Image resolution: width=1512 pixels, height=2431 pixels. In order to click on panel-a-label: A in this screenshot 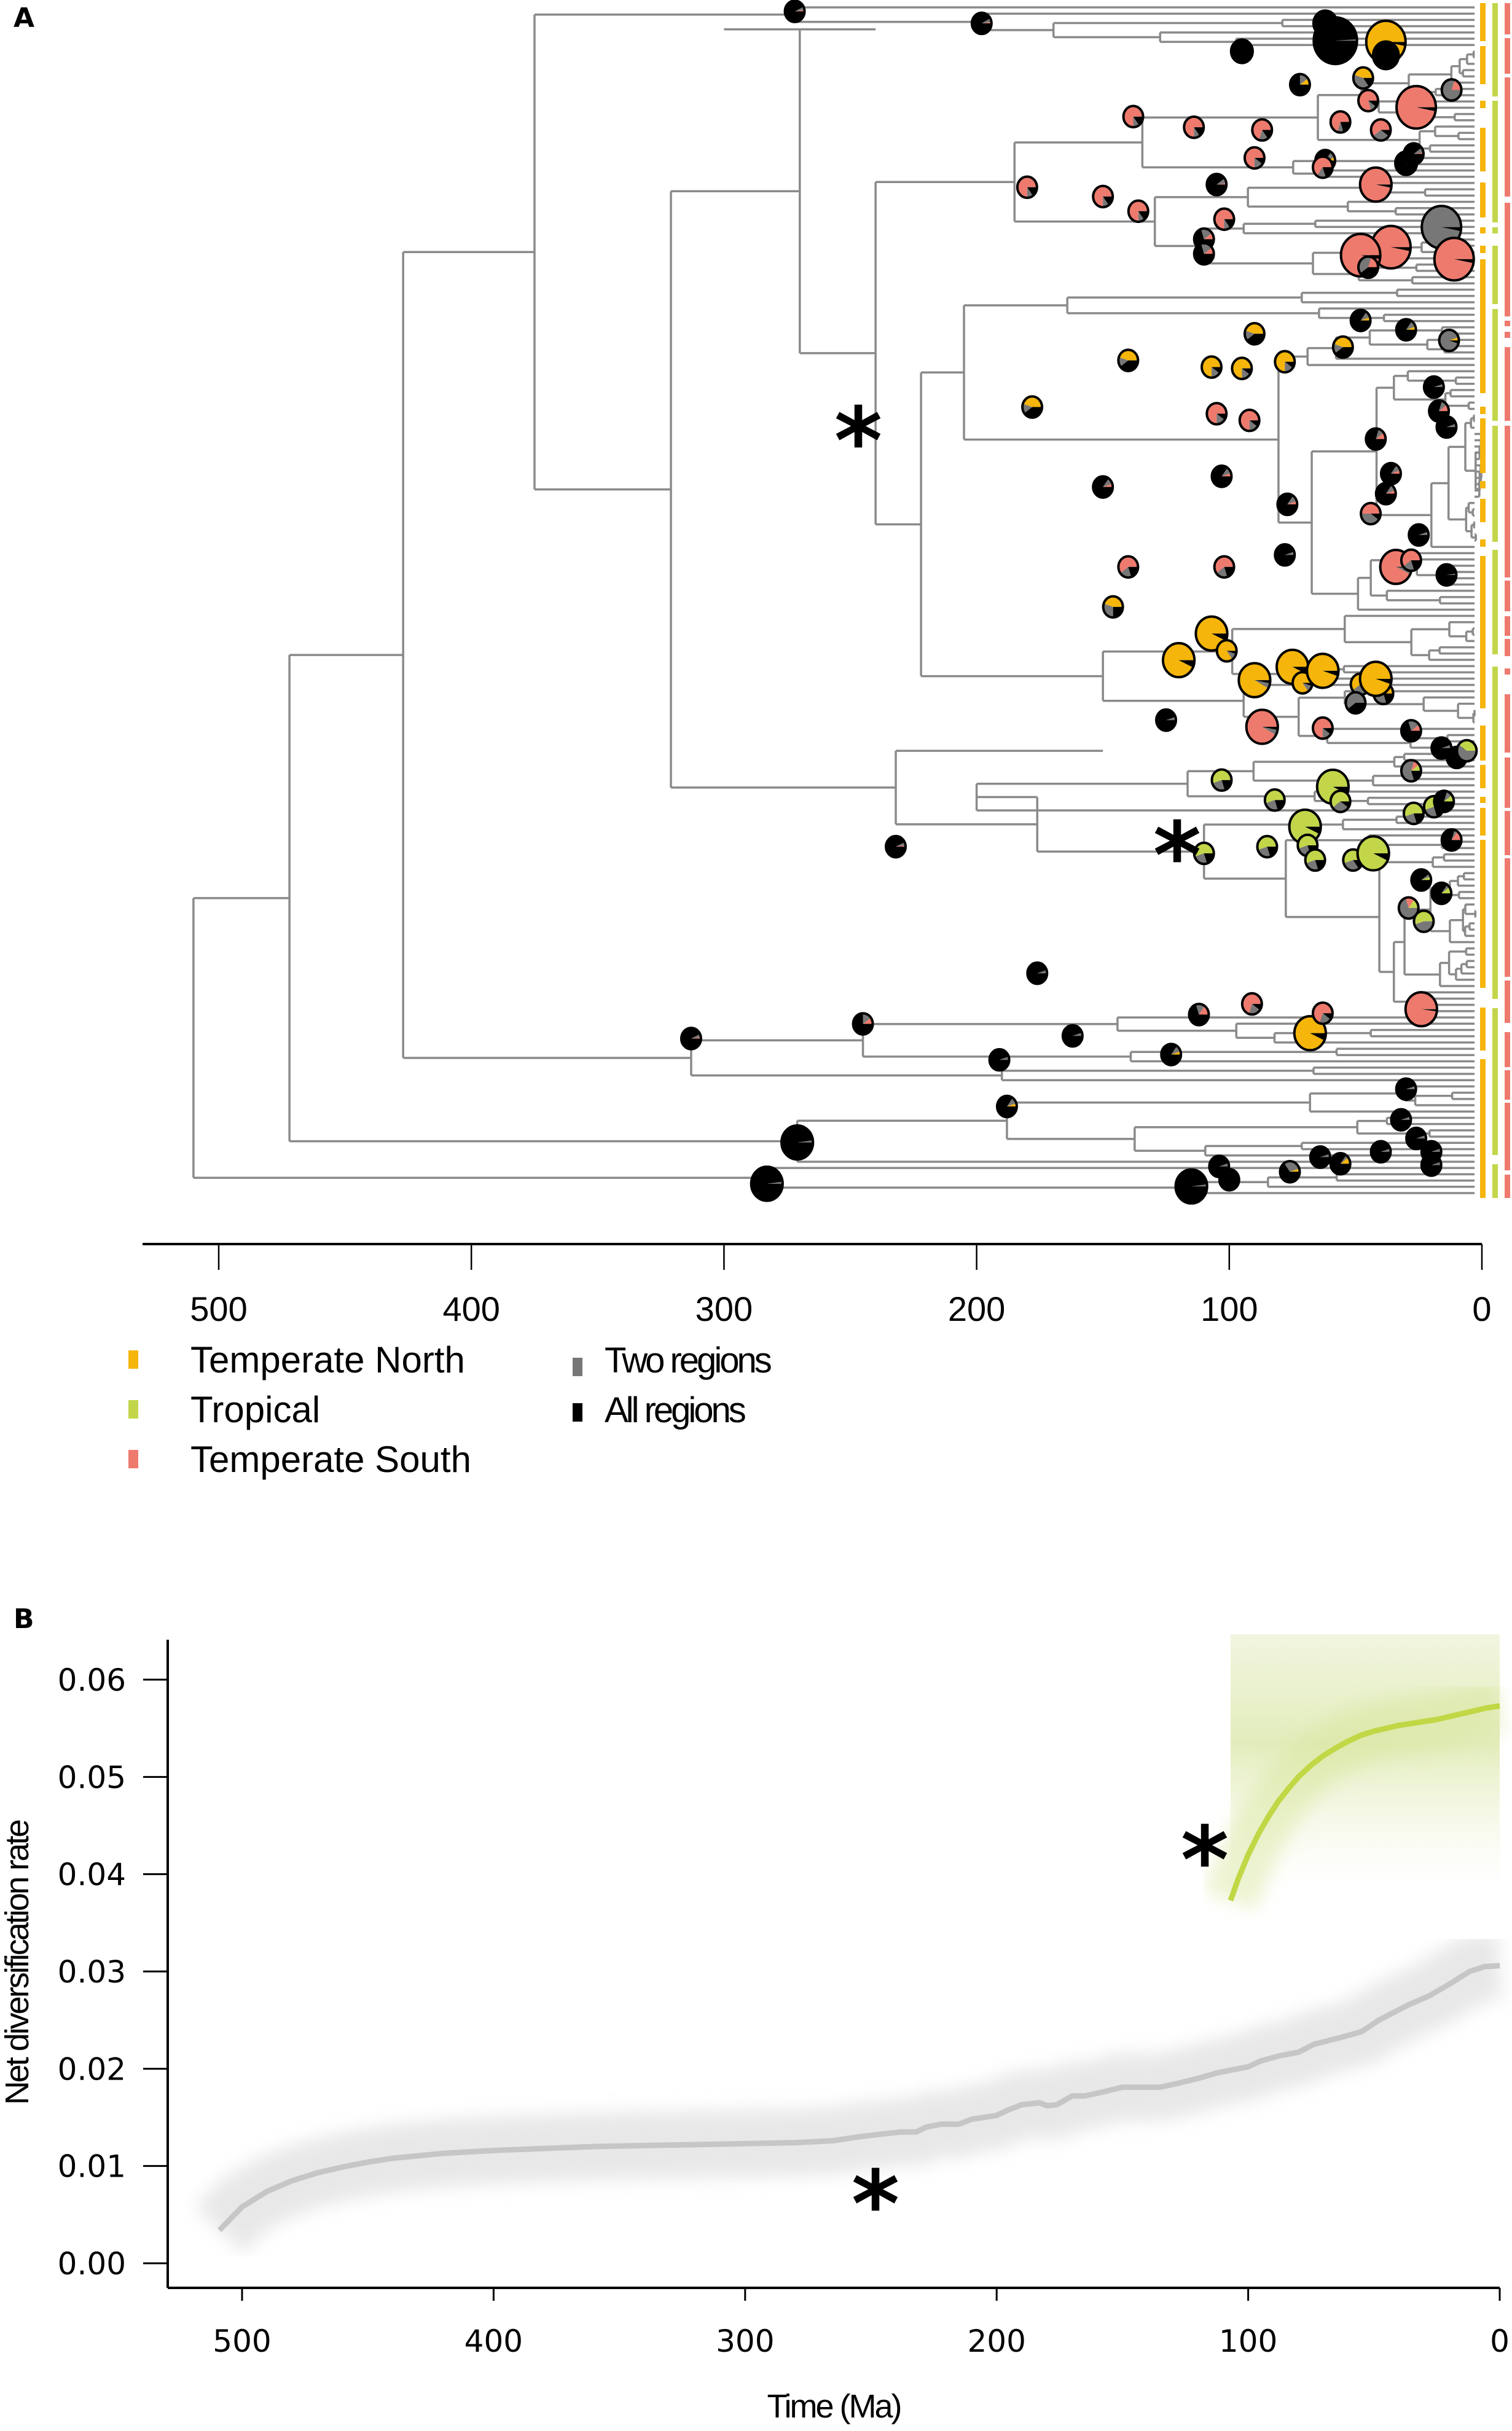, I will do `click(24, 18)`.